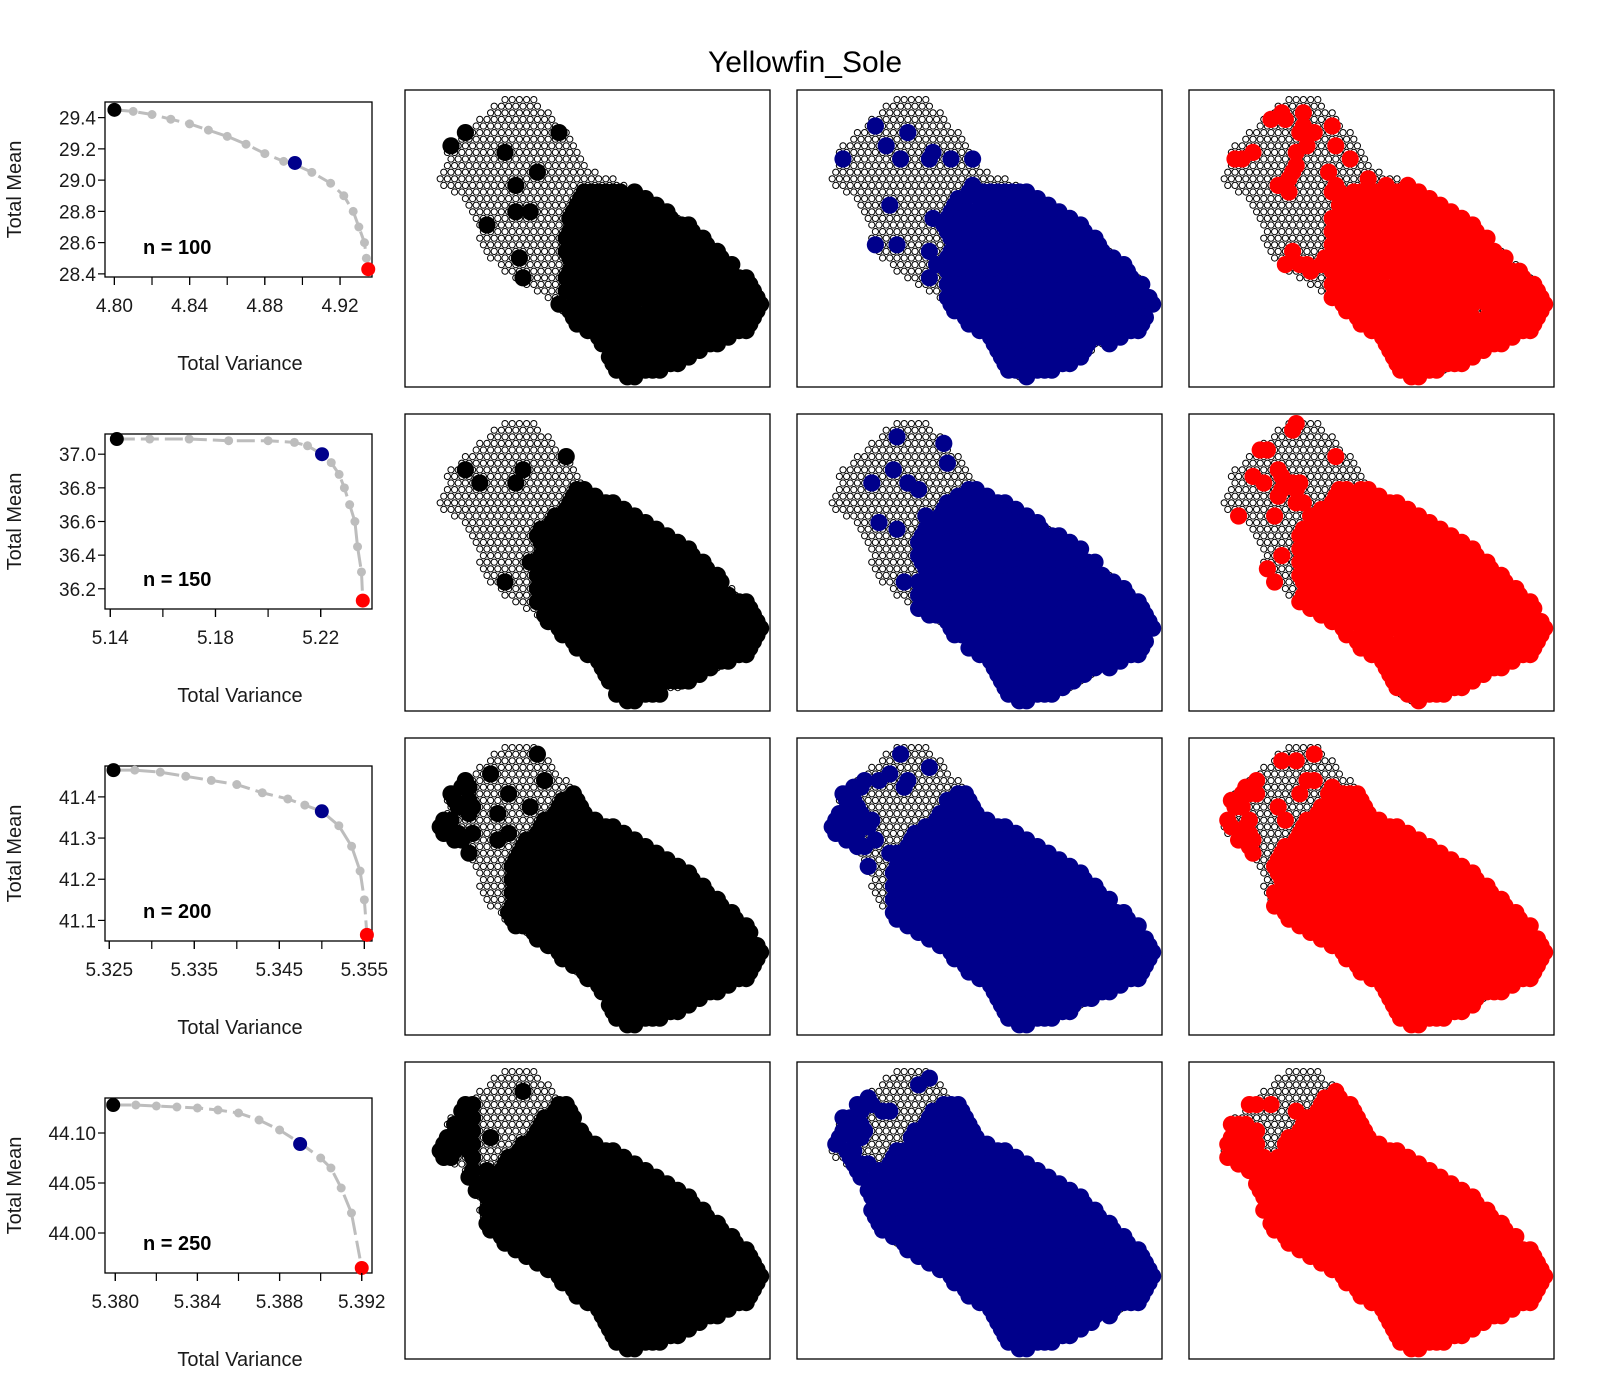  What do you see at coordinates (1371, 238) in the screenshot?
I see `map-n100-red` at bounding box center [1371, 238].